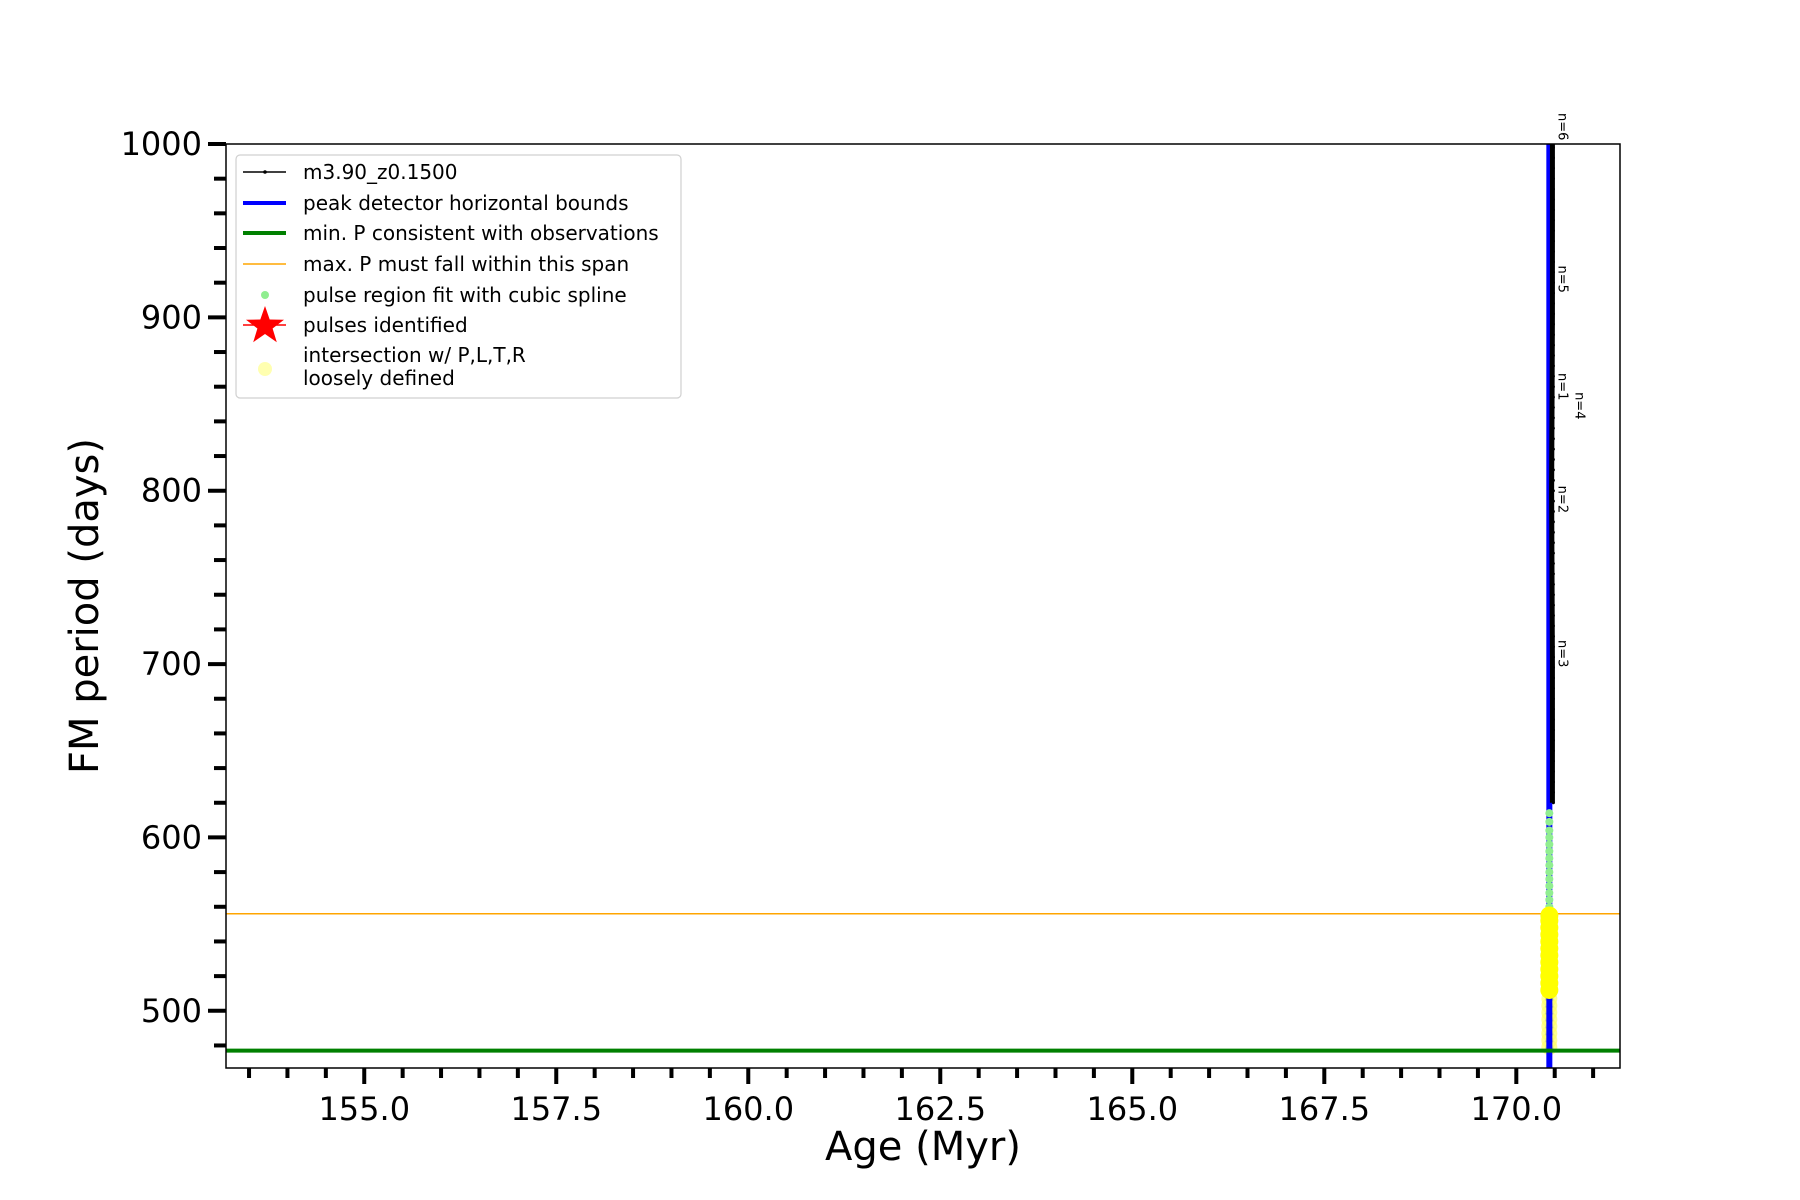 The height and width of the screenshot is (1200, 1800). What do you see at coordinates (379, 378) in the screenshot?
I see `legend-label: loosely defined` at bounding box center [379, 378].